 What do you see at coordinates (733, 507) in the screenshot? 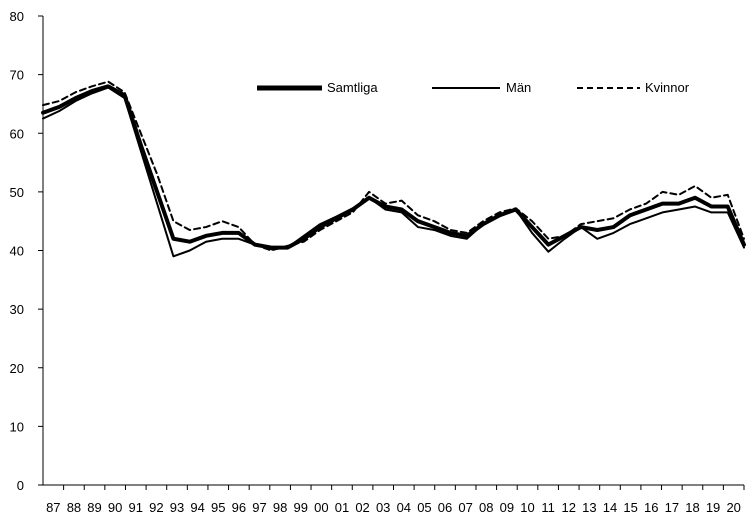
I see `x-tick-label: 20` at bounding box center [733, 507].